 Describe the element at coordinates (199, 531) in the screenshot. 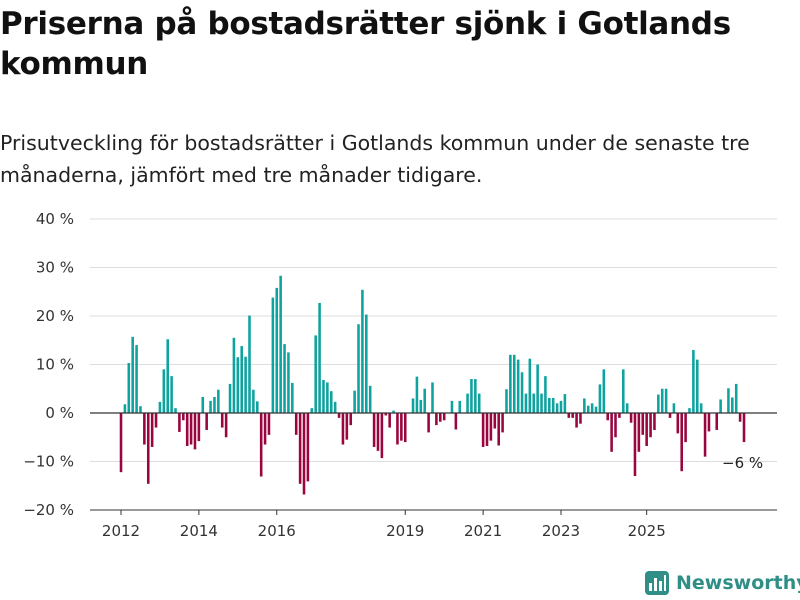

I see `x-tick-label: 2014` at that location.